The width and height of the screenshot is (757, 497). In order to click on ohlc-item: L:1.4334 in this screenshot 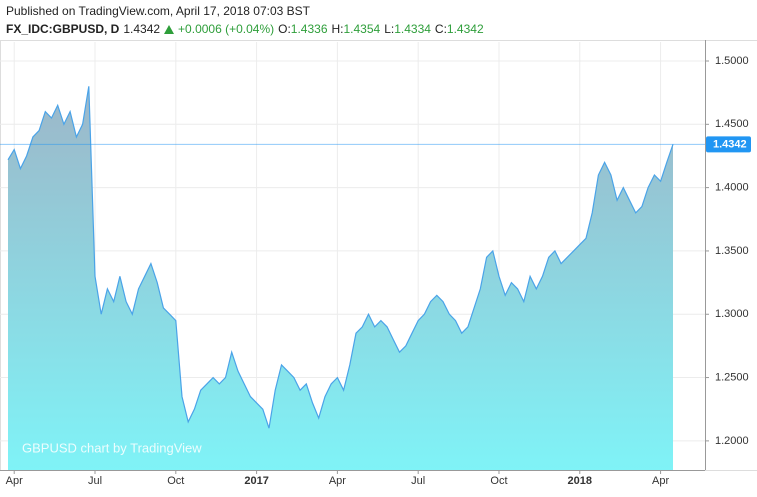, I will do `click(407, 29)`.